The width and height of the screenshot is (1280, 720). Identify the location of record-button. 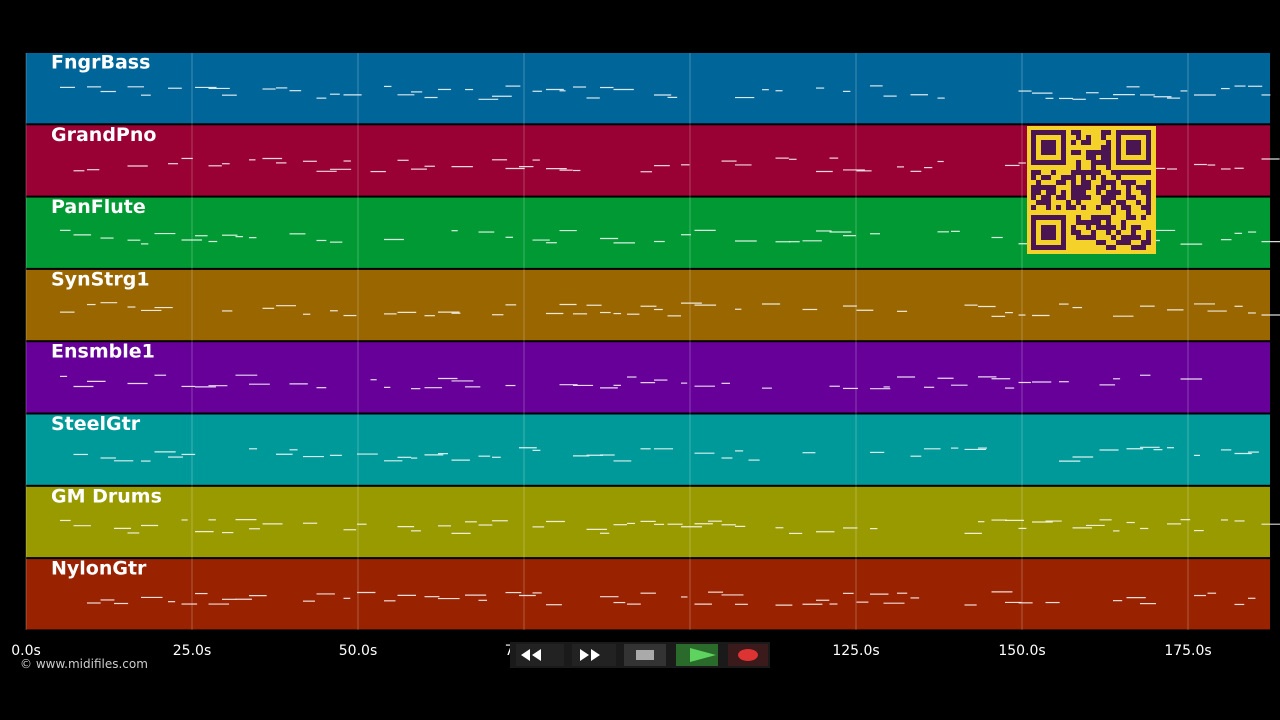
(748, 655).